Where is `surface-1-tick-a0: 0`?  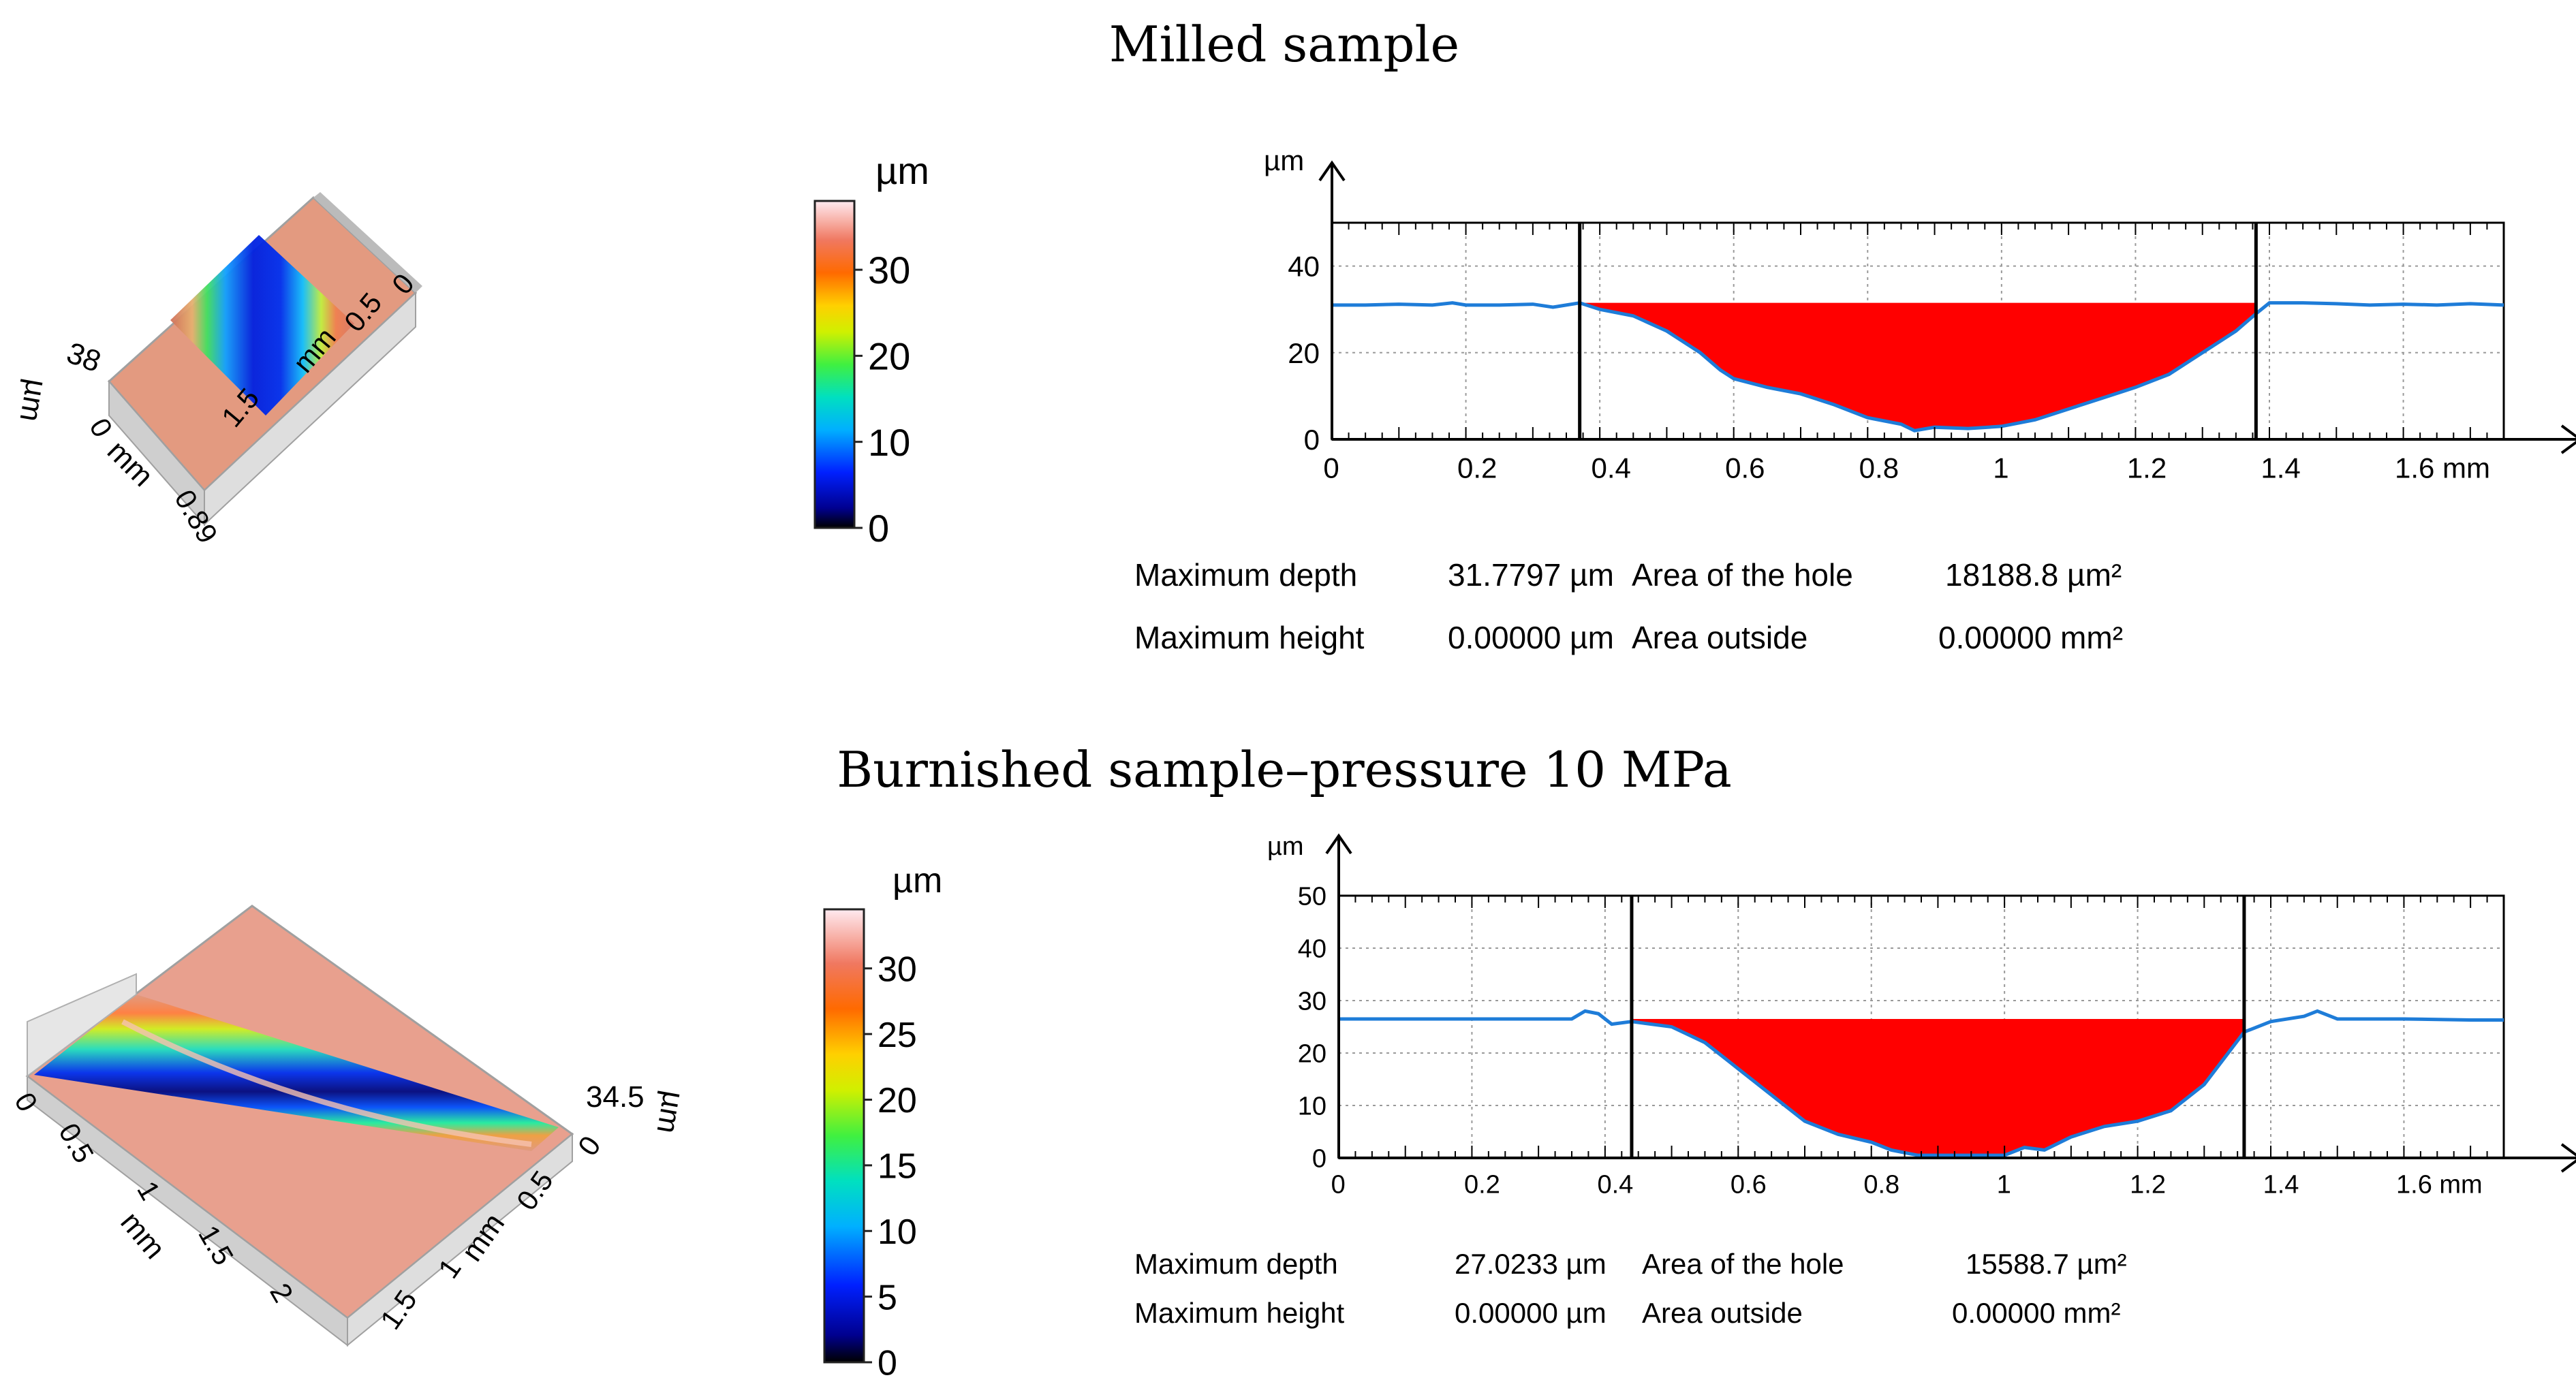 surface-1-tick-a0: 0 is located at coordinates (101, 428).